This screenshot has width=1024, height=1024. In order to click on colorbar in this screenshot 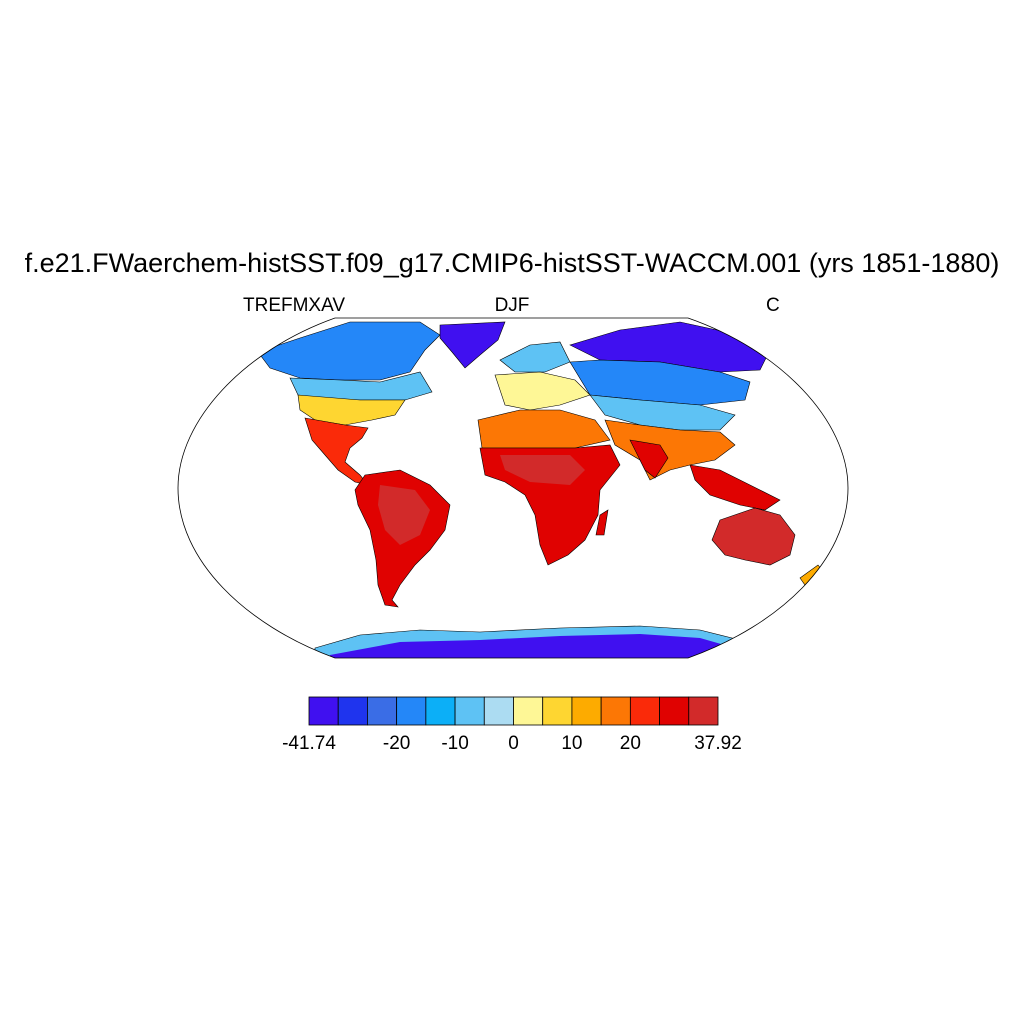, I will do `click(513, 711)`.